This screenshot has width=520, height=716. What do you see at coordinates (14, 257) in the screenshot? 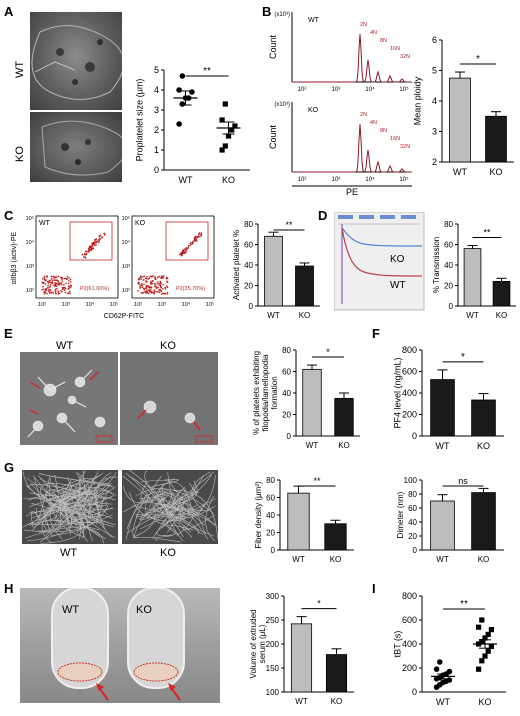
I see `flow-c-ylabel: αIIbβ3 (activ)-PE` at bounding box center [14, 257].